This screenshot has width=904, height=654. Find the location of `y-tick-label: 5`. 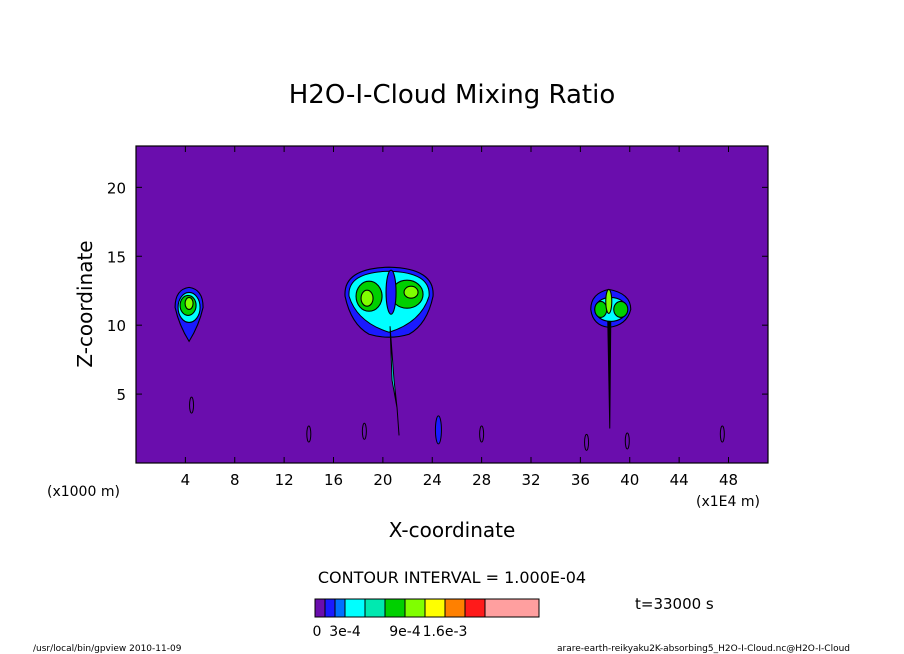

y-tick-label: 5 is located at coordinates (121, 395).